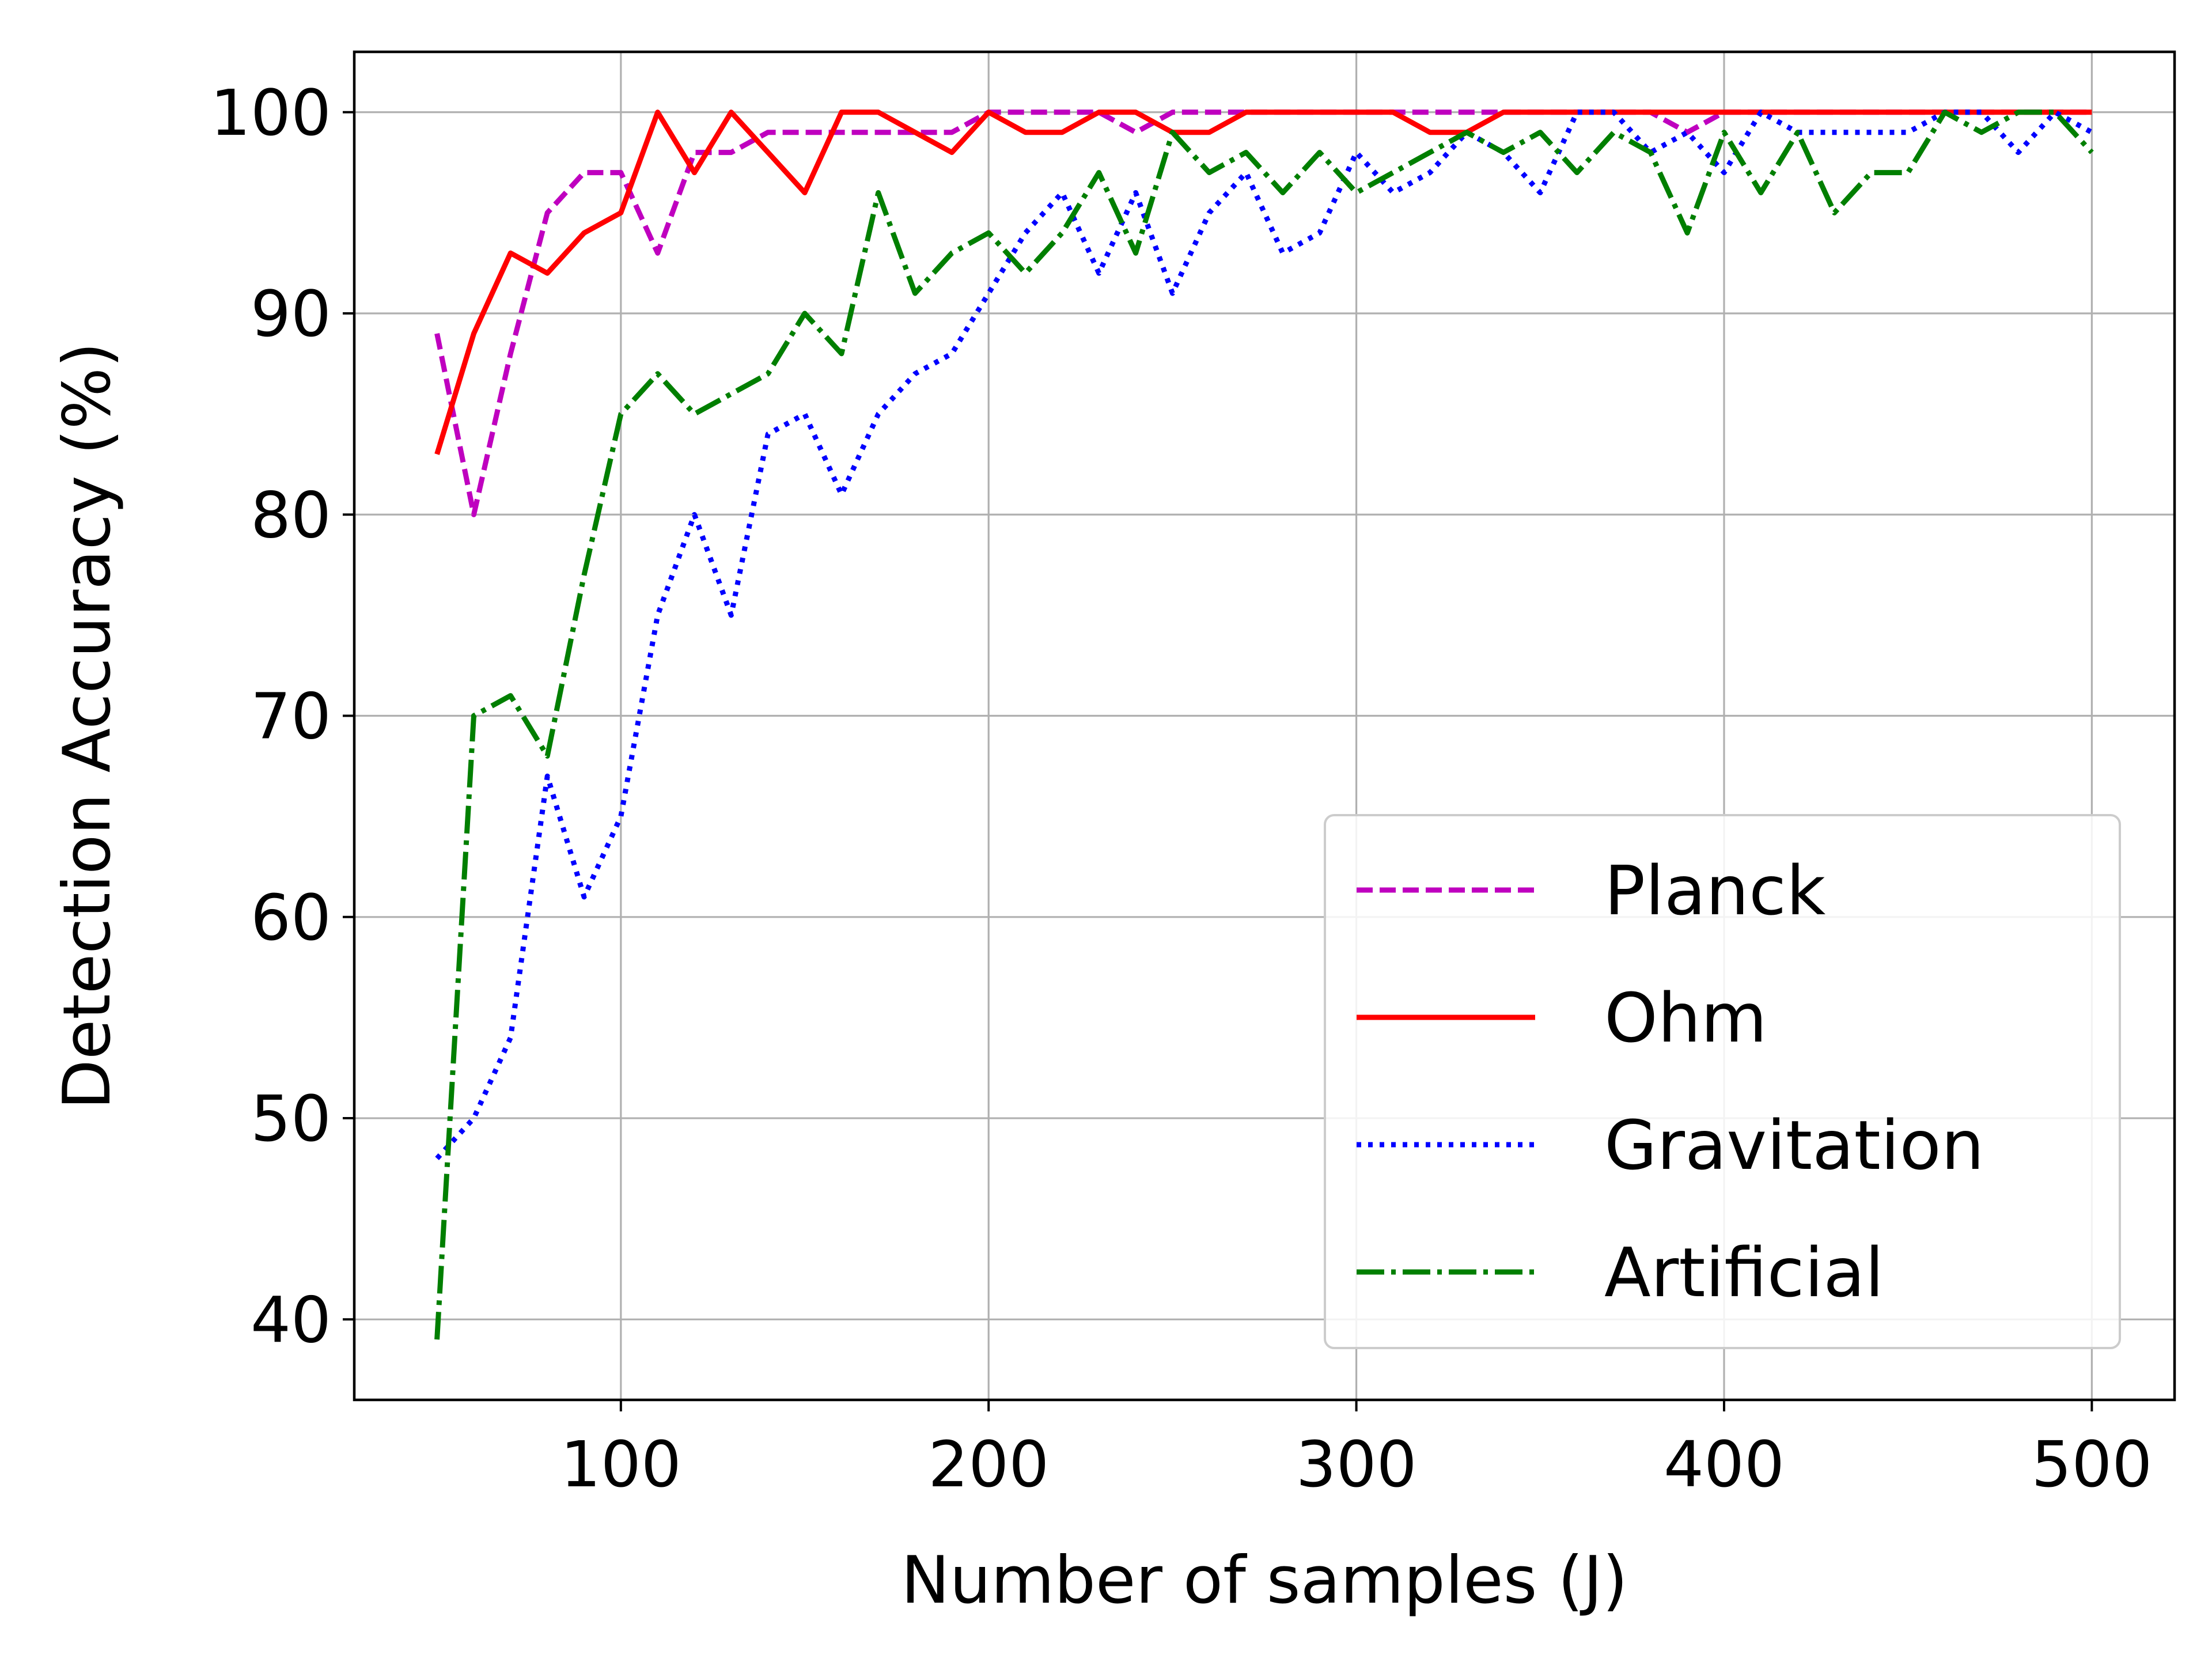  Describe the element at coordinates (1724, 1464) in the screenshot. I see `x-tick-label: 400` at that location.